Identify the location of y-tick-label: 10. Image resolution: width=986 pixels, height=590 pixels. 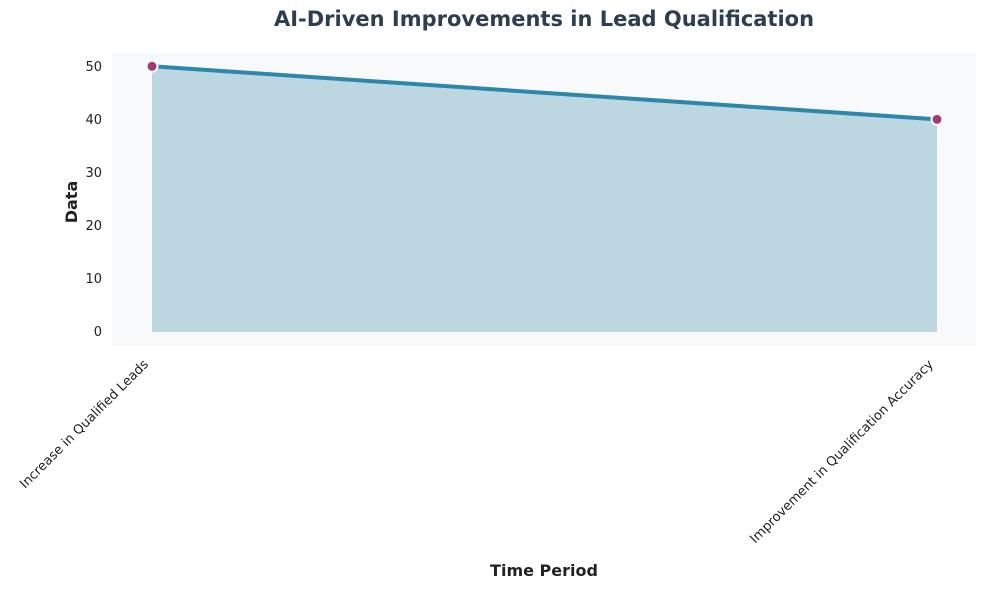
(93, 279).